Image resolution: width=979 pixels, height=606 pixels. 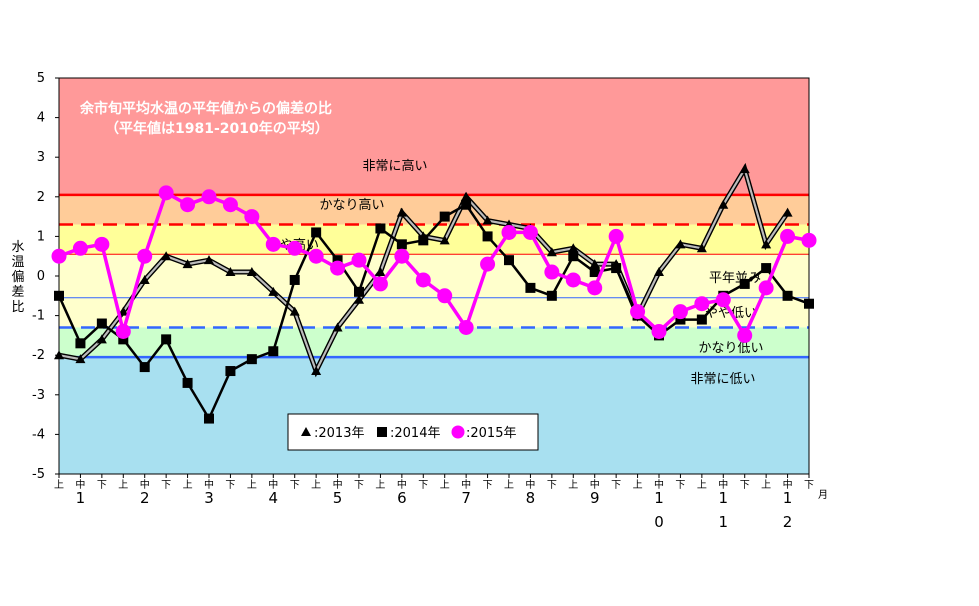 What do you see at coordinates (205, 108) in the screenshot?
I see `chart-title: 余市旬平均水温の平年値からの偏差の比` at bounding box center [205, 108].